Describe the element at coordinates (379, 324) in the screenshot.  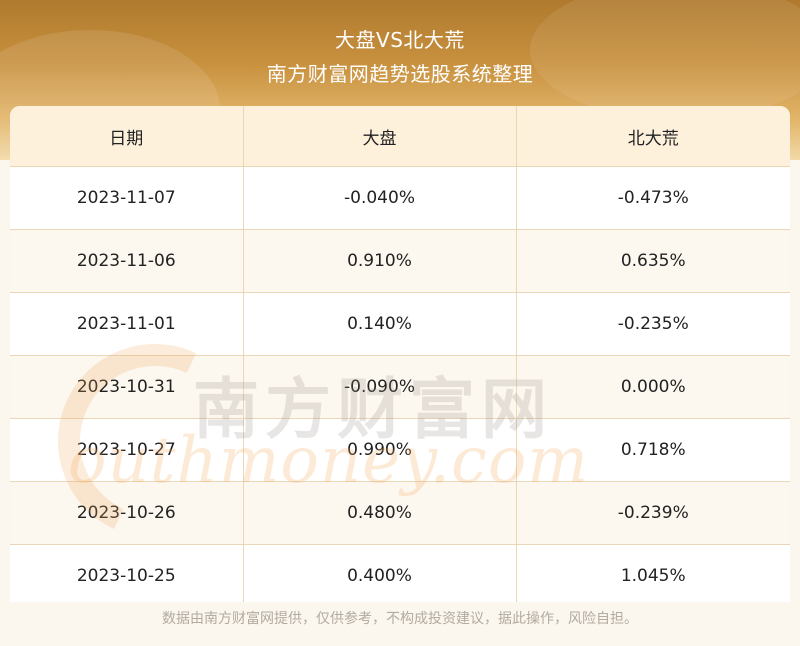
I see `cell-market: 0.140%` at that location.